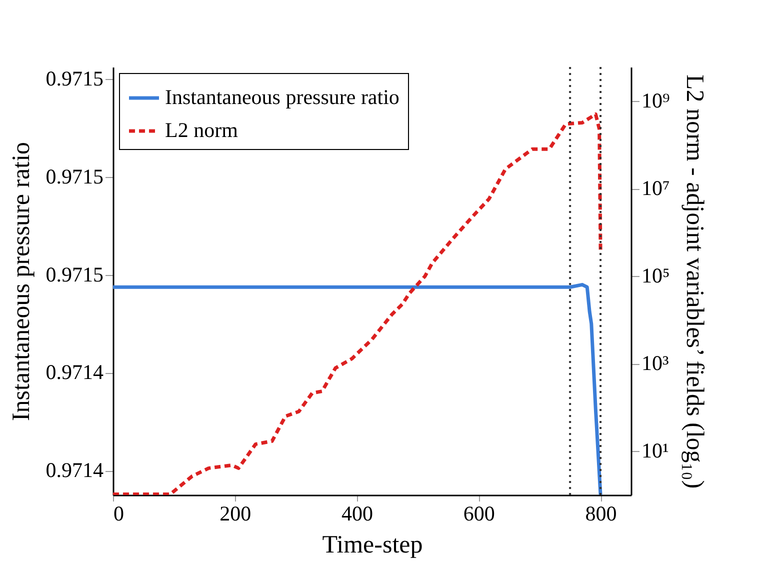 This screenshot has height=579, width=782. I want to click on x-tick-label: 600, so click(479, 514).